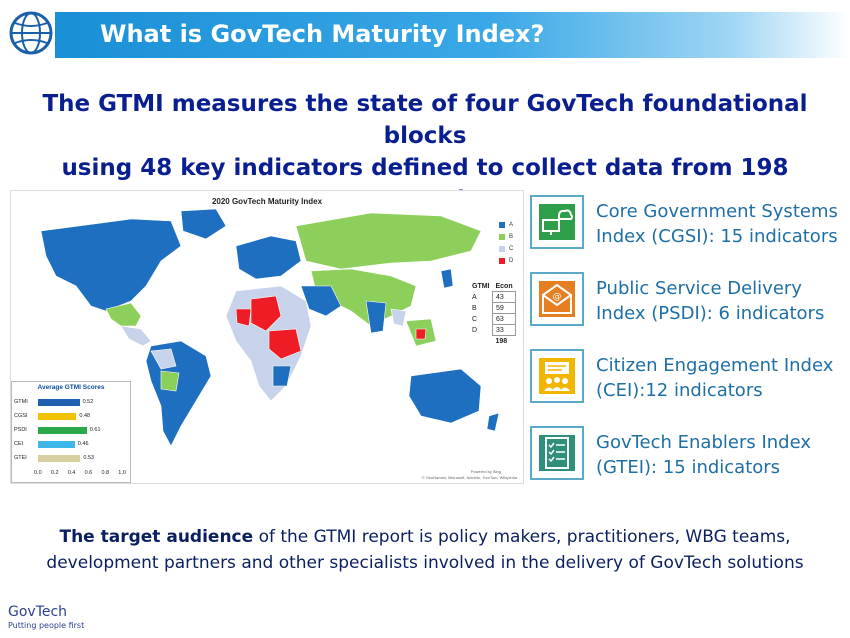  Describe the element at coordinates (38, 612) in the screenshot. I see `govtech-logo: GovTech` at that location.